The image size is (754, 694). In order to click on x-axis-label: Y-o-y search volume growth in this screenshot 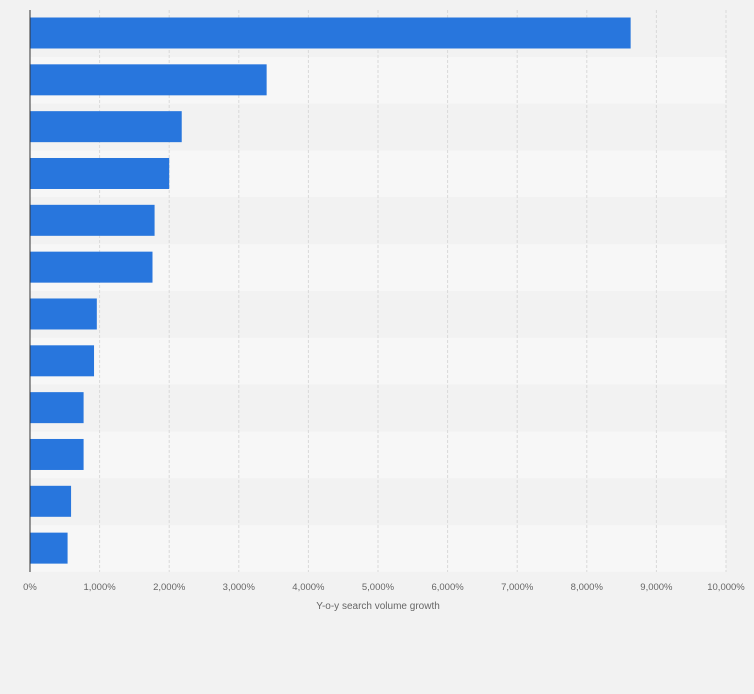, I will do `click(378, 606)`.